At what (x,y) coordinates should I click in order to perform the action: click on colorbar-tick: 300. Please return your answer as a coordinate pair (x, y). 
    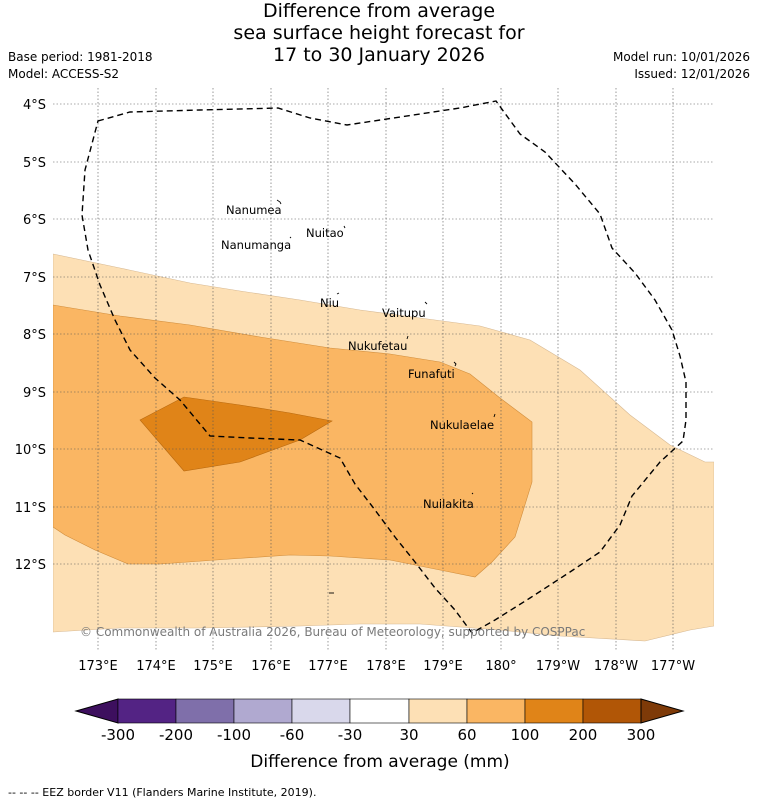
    Looking at the image, I should click on (641, 735).